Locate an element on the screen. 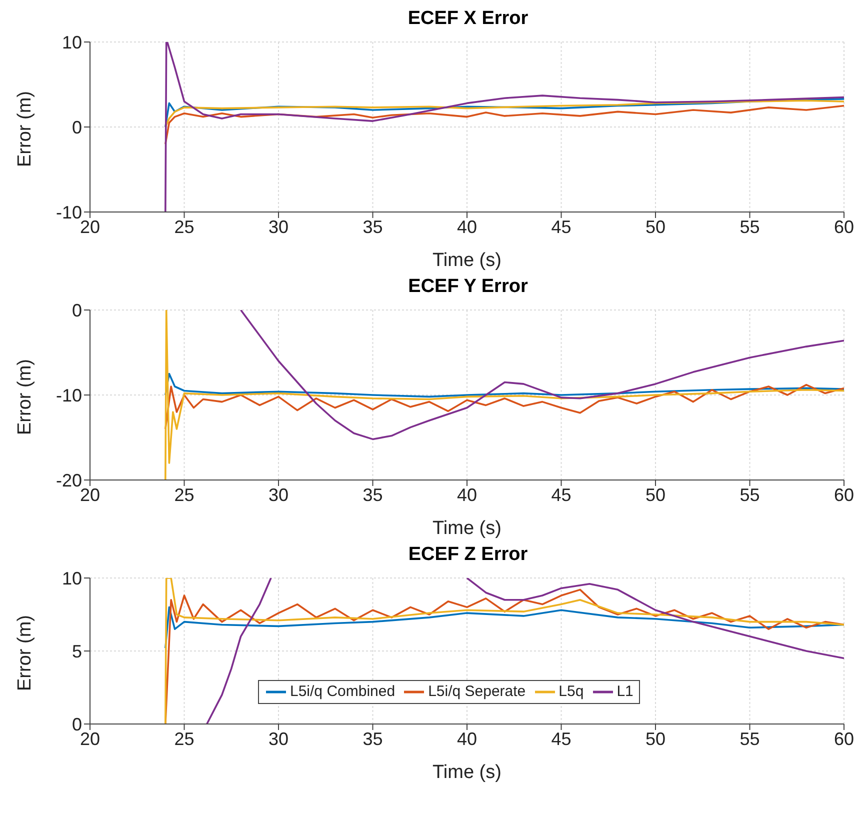 The height and width of the screenshot is (822, 866). y-tick-label: 5 is located at coordinates (77, 651).